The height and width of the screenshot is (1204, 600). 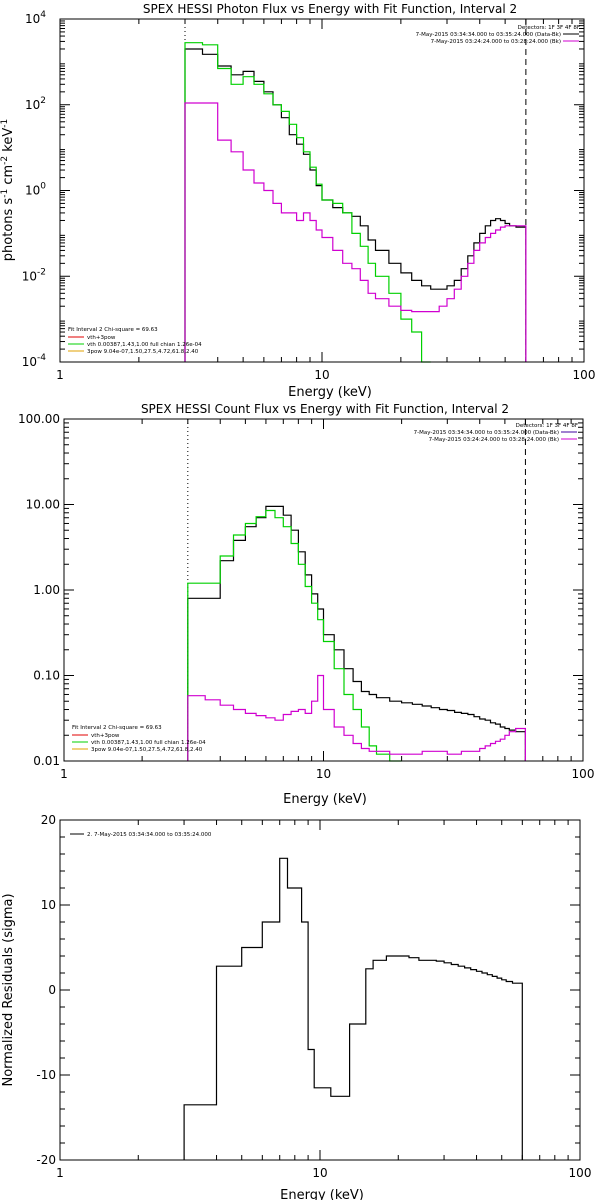 What do you see at coordinates (43, 505) in the screenshot?
I see `count-ytick-label: 10.00` at bounding box center [43, 505].